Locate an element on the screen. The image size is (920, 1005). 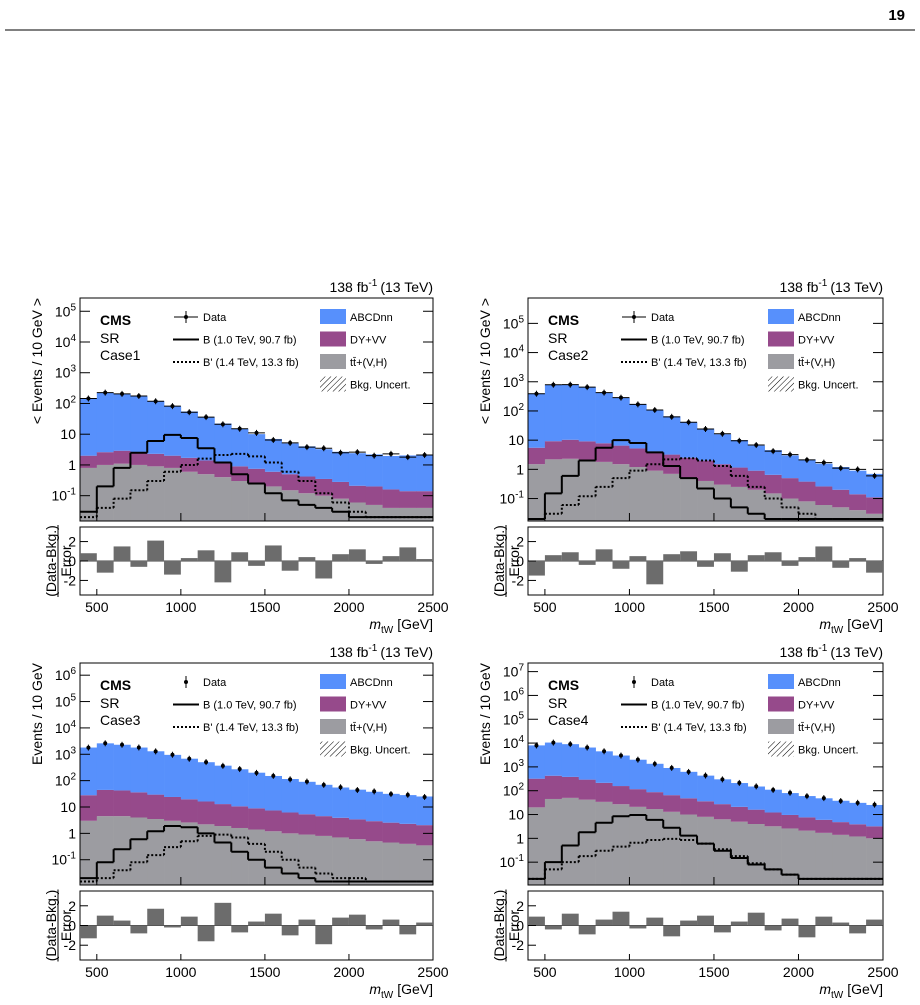
ratio-y-tick-label: -2 is located at coordinates (70, 945).